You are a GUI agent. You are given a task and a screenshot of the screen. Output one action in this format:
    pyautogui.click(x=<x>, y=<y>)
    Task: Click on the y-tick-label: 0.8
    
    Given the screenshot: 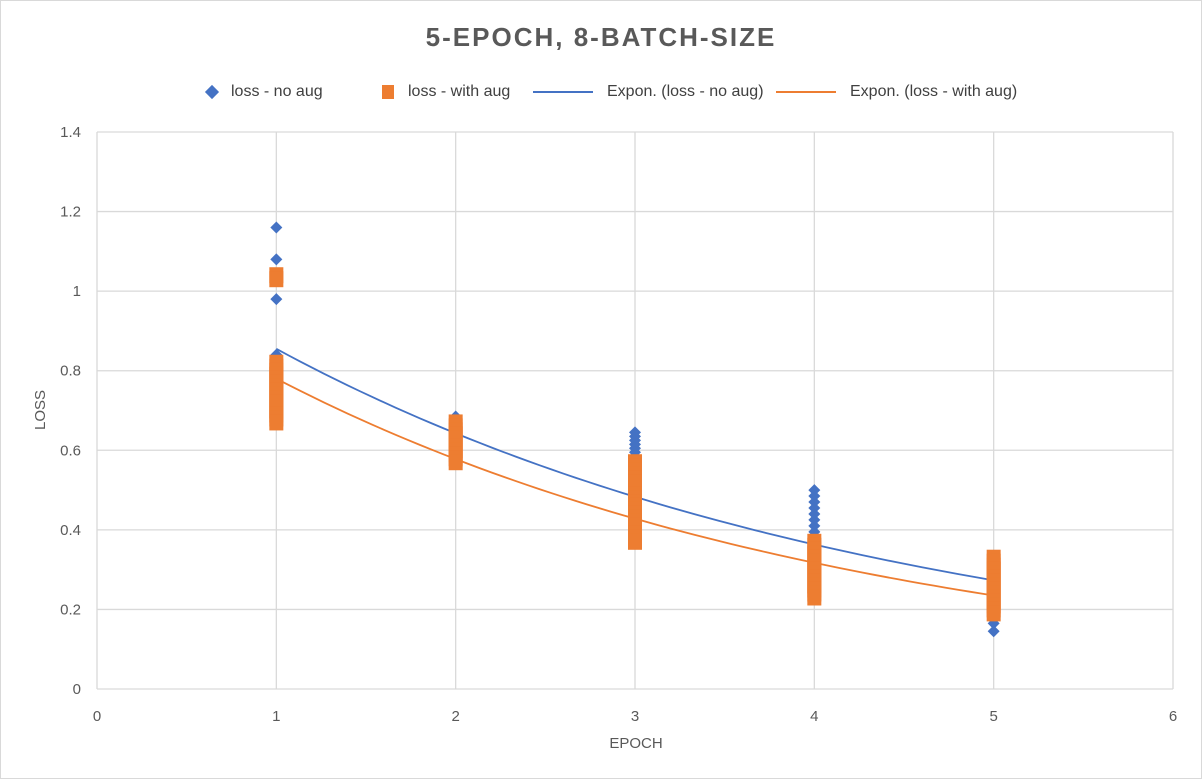 What is the action you would take?
    pyautogui.click(x=70, y=371)
    